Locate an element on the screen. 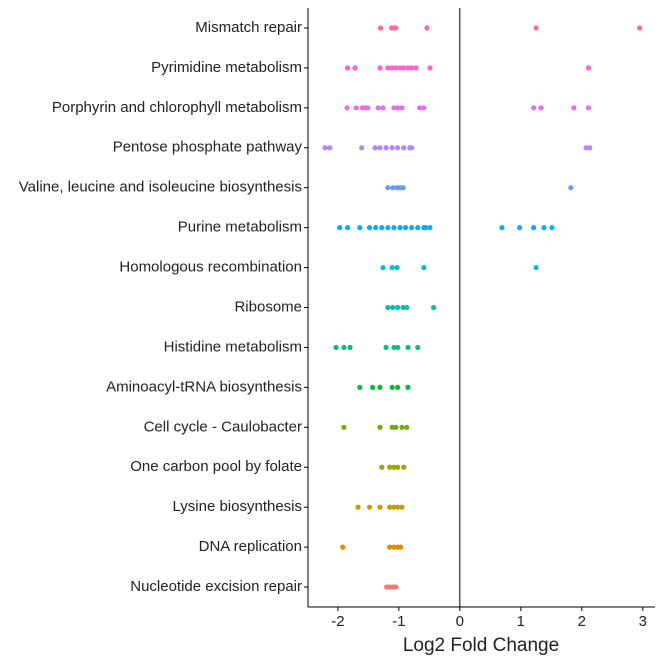  x-tick-label: 0 is located at coordinates (460, 621).